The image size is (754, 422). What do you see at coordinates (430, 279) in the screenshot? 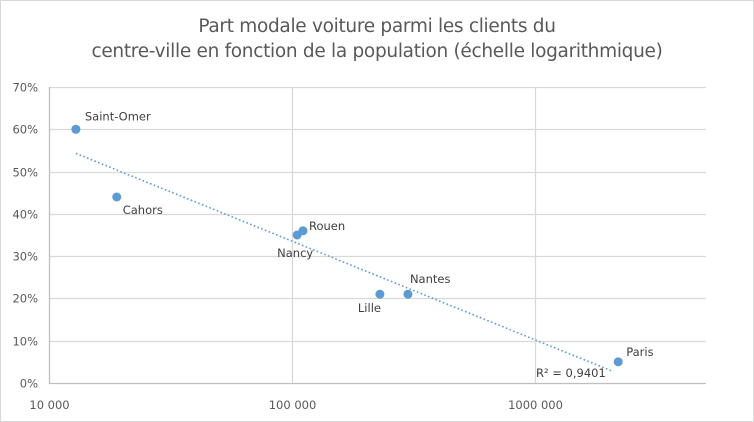
I see `data-point-label: Nantes` at bounding box center [430, 279].